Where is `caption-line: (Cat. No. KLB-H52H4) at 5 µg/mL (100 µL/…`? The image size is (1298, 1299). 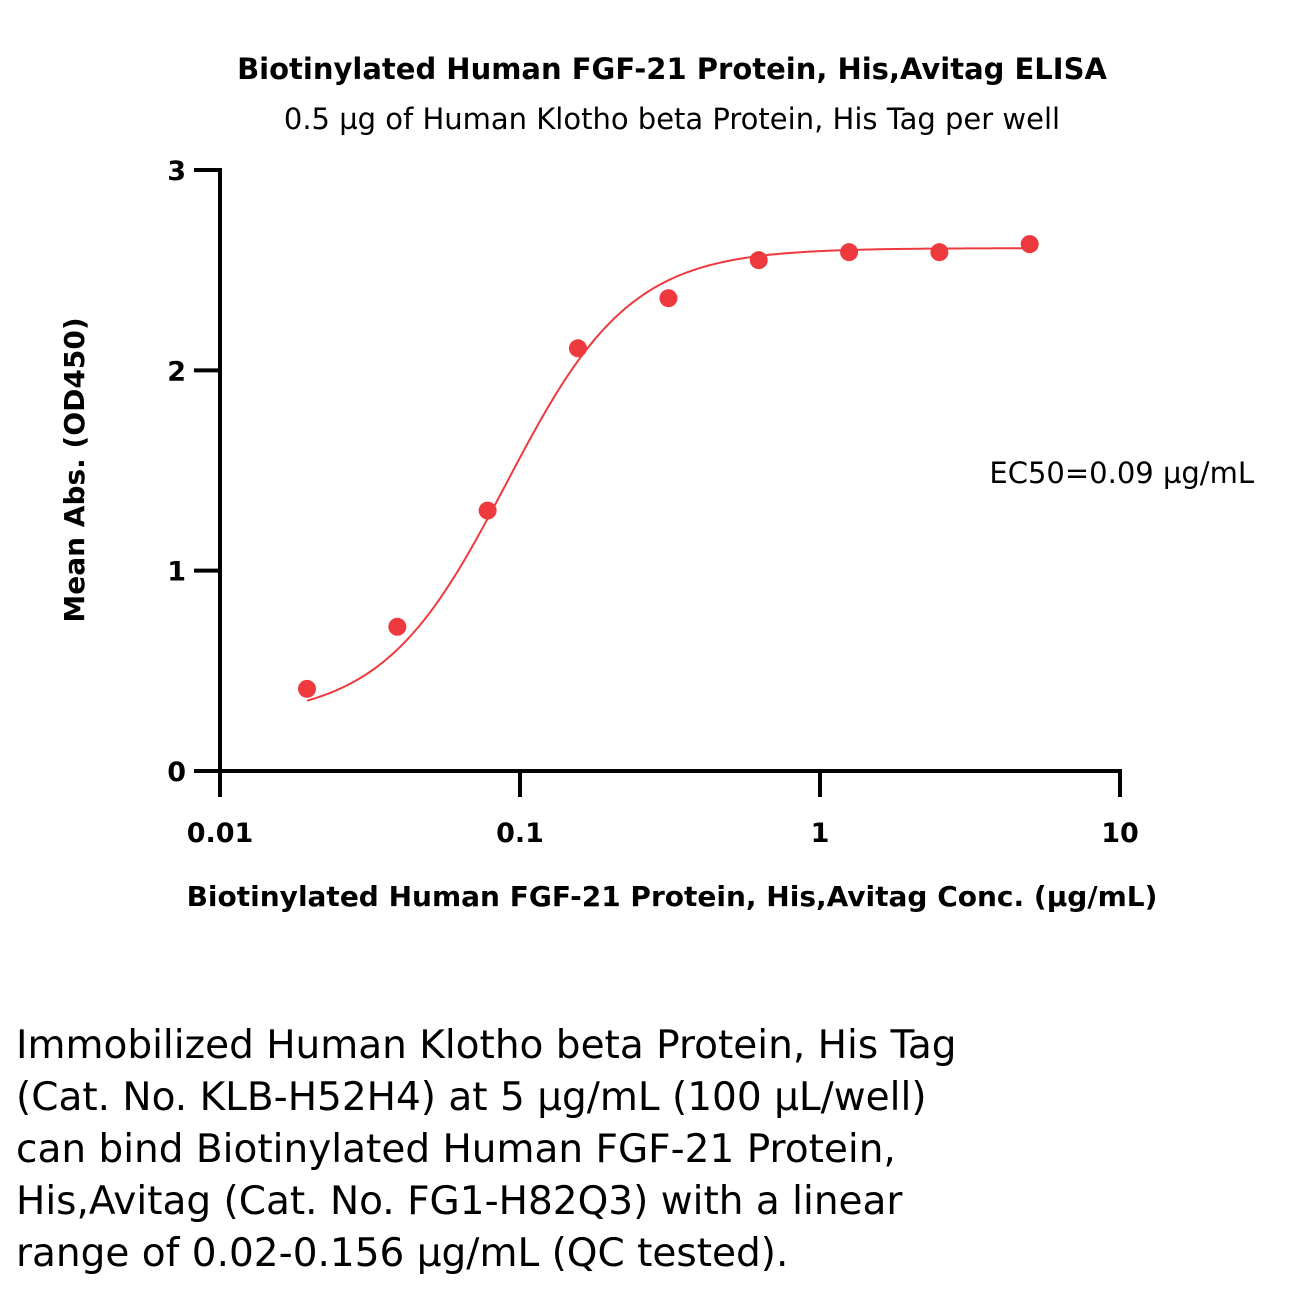
caption-line: (Cat. No. KLB-H52H4) at 5 µg/mL (100 µL/… is located at coordinates (471, 1097).